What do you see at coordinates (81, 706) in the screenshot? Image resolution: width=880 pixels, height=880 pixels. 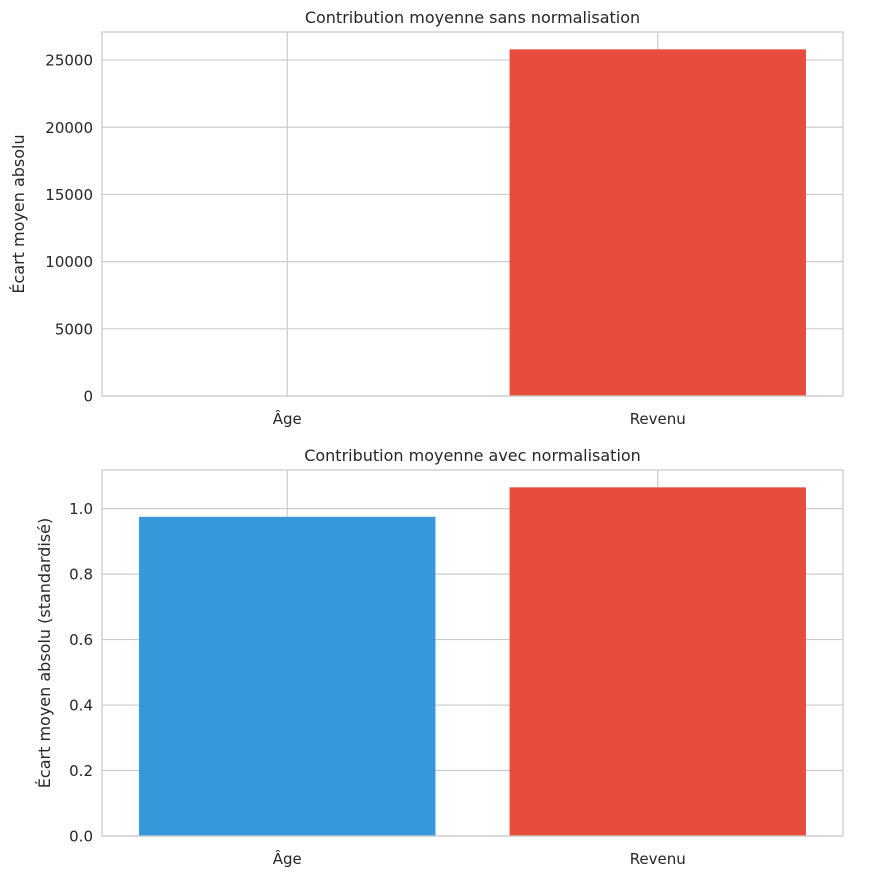 I see `y-tick-label: 0.4` at bounding box center [81, 706].